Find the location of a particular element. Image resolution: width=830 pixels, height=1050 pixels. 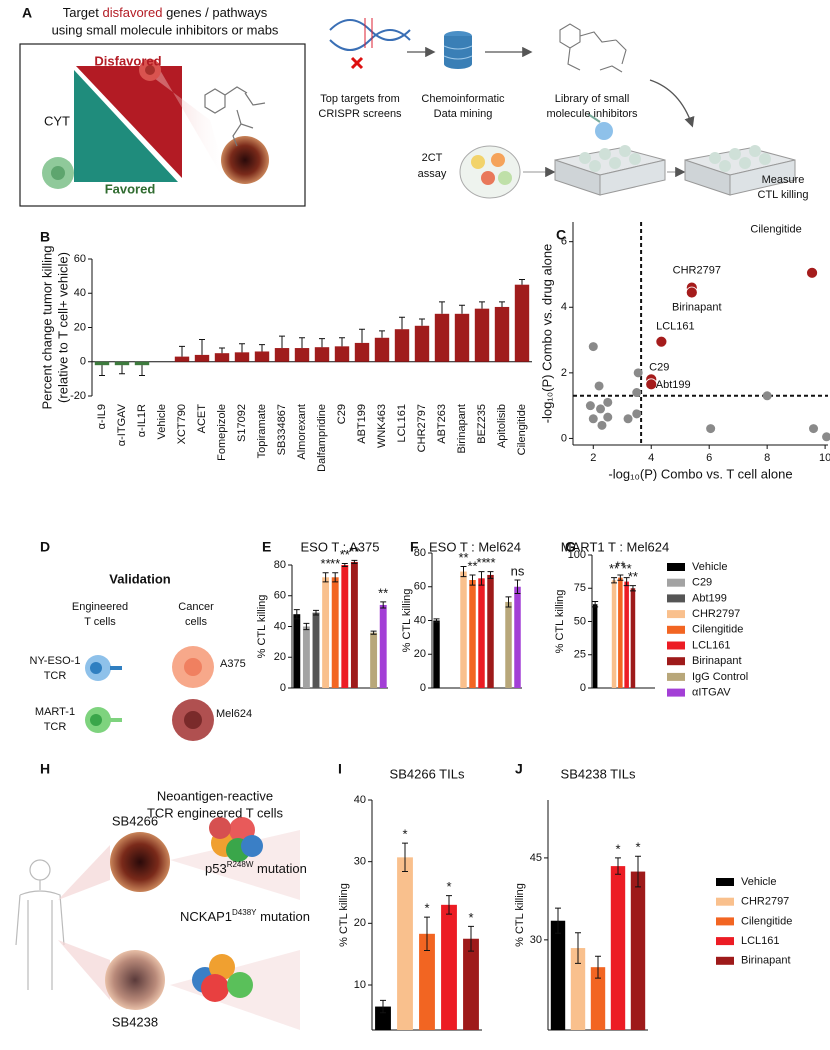

y-axis-label: (relative to T cell+ vehicle) is located at coordinates (62, 327).